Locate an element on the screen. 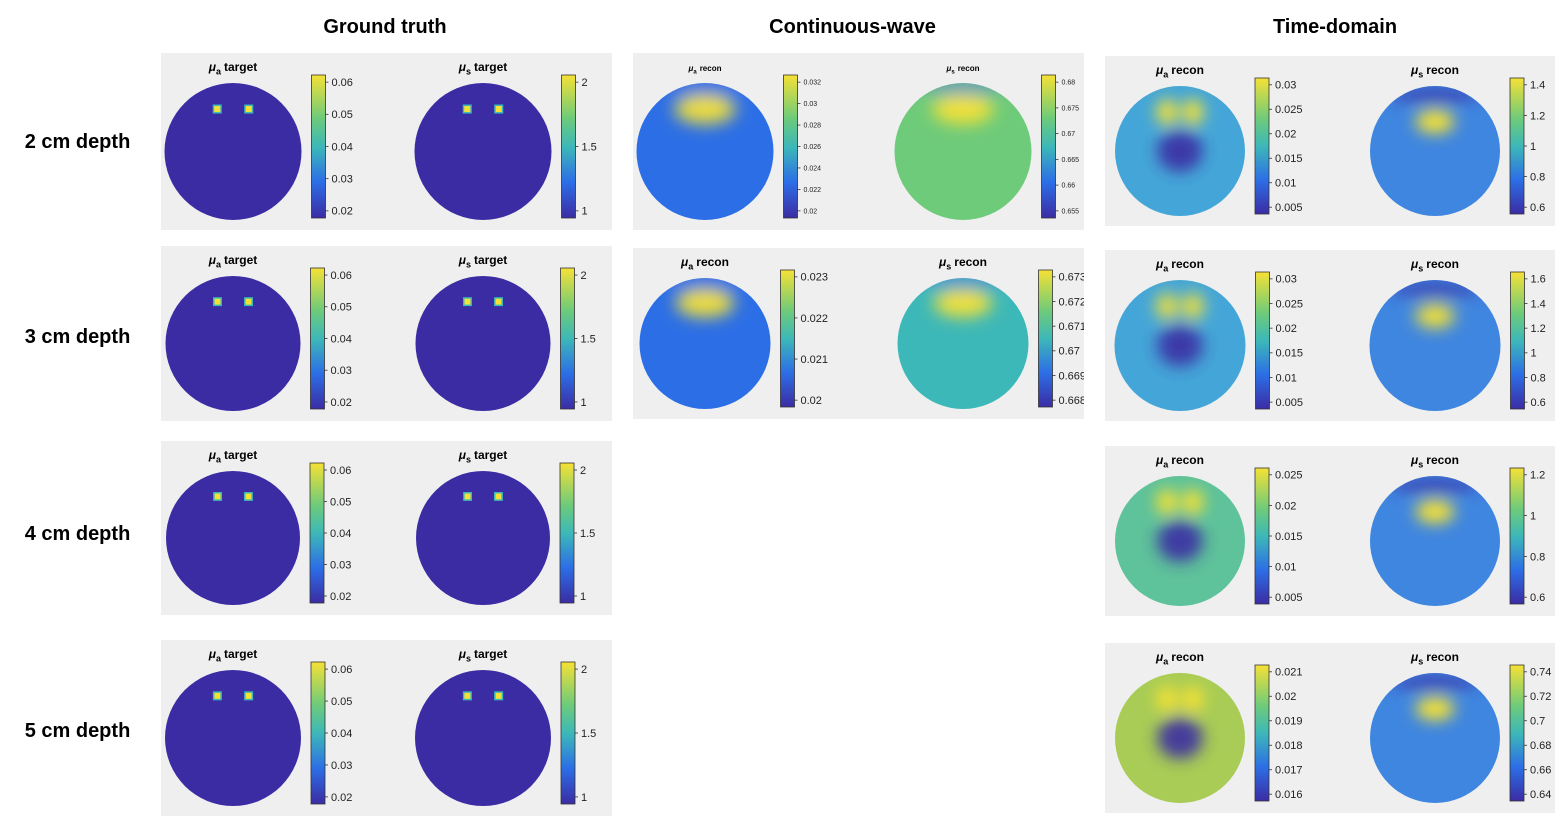 The height and width of the screenshot is (820, 1560). column-header-continuous-wave: Continuous-wave is located at coordinates (852, 27).